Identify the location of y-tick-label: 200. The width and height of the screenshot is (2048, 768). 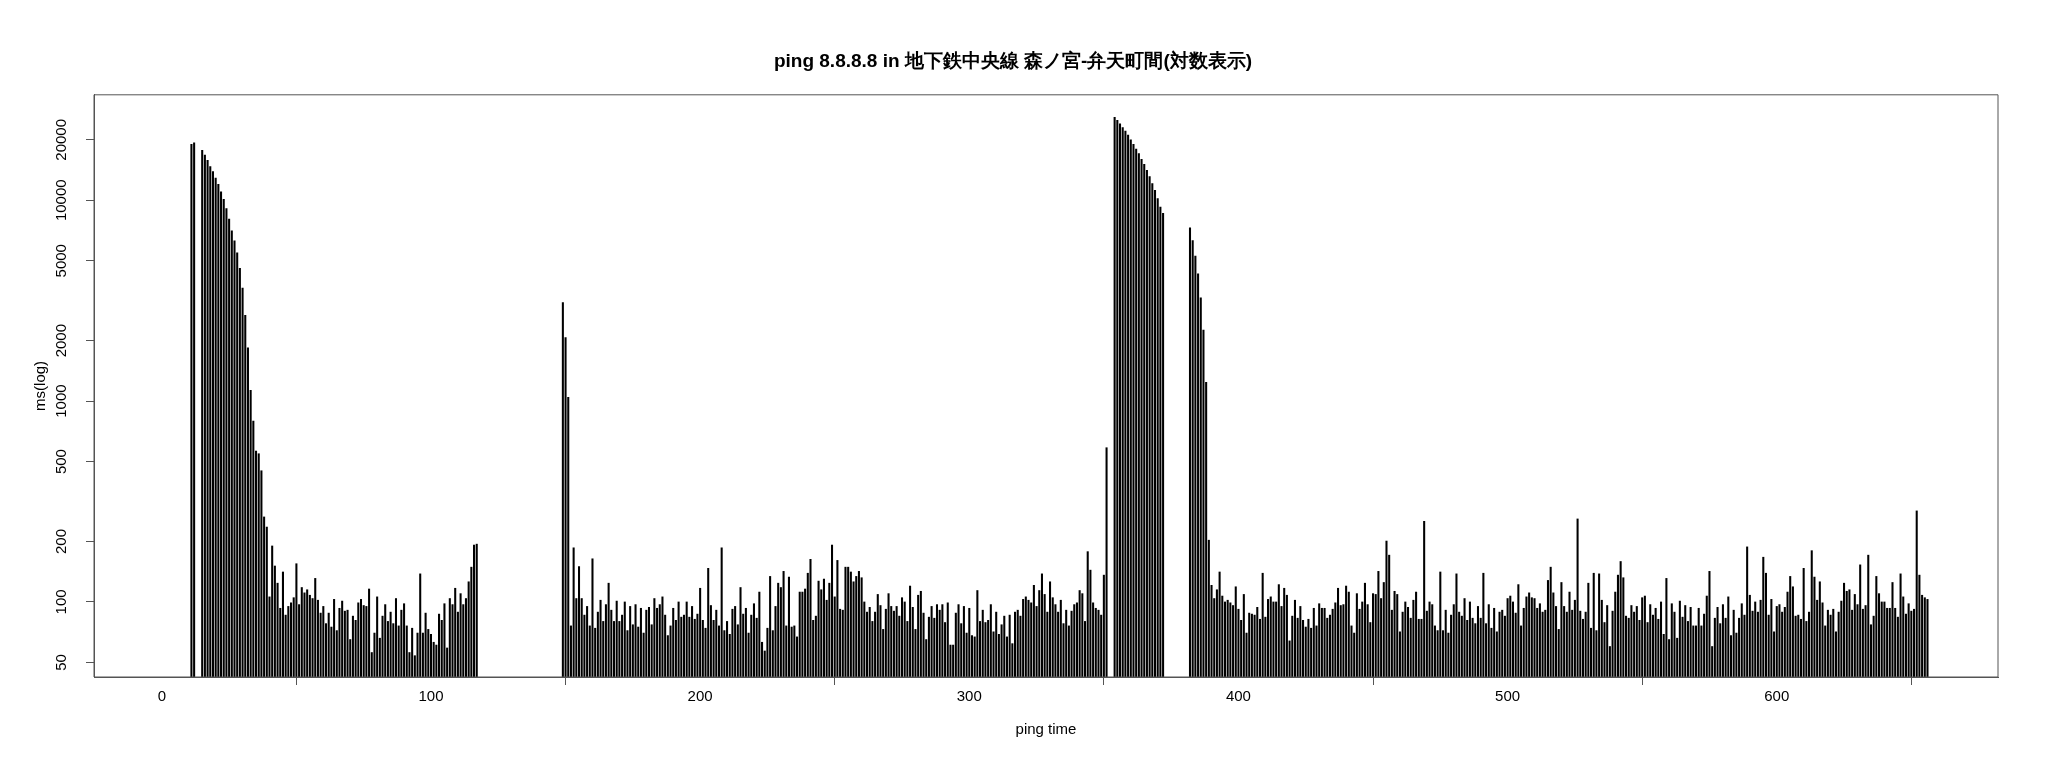
(61, 541).